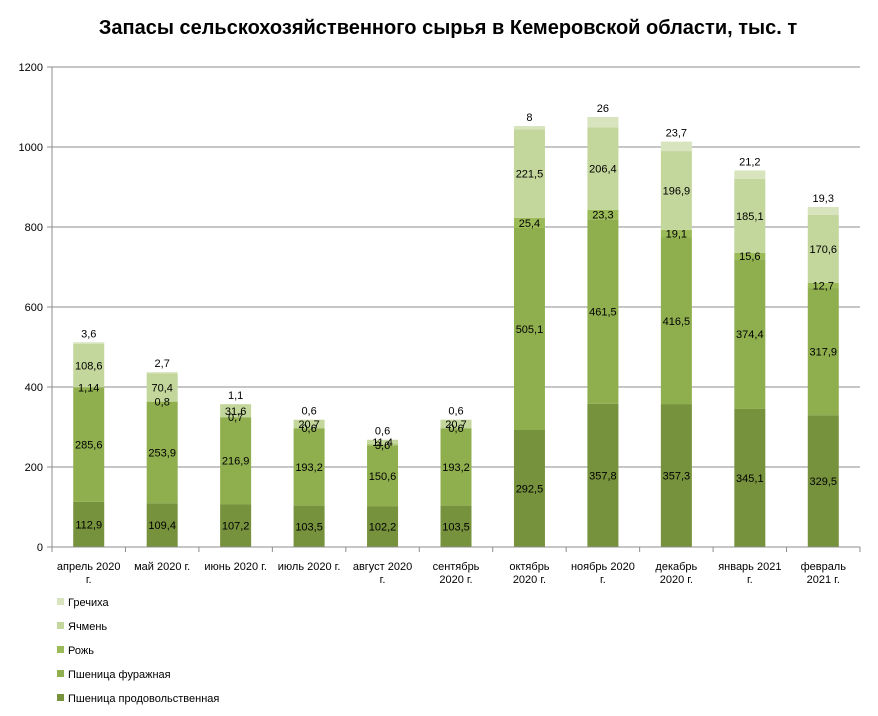 This screenshot has width=878, height=716. I want to click on data-label: 357,3, so click(677, 477).